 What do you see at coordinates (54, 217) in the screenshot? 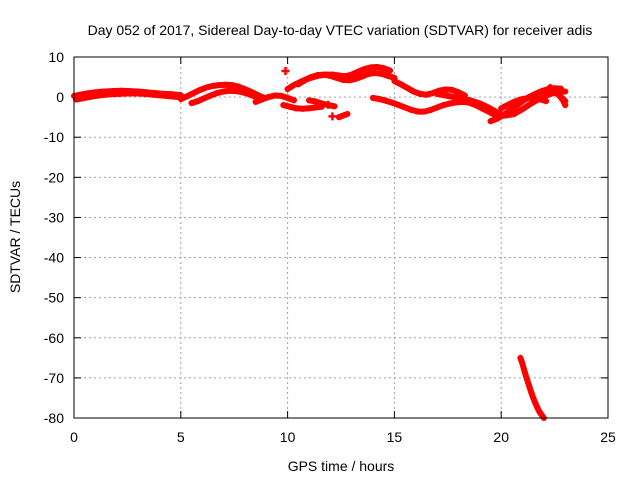
I see `y-tick-label: -30` at bounding box center [54, 217].